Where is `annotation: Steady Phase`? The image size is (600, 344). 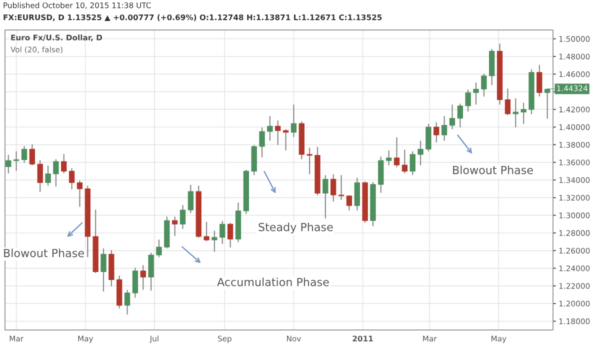 annotation: Steady Phase is located at coordinates (295, 228).